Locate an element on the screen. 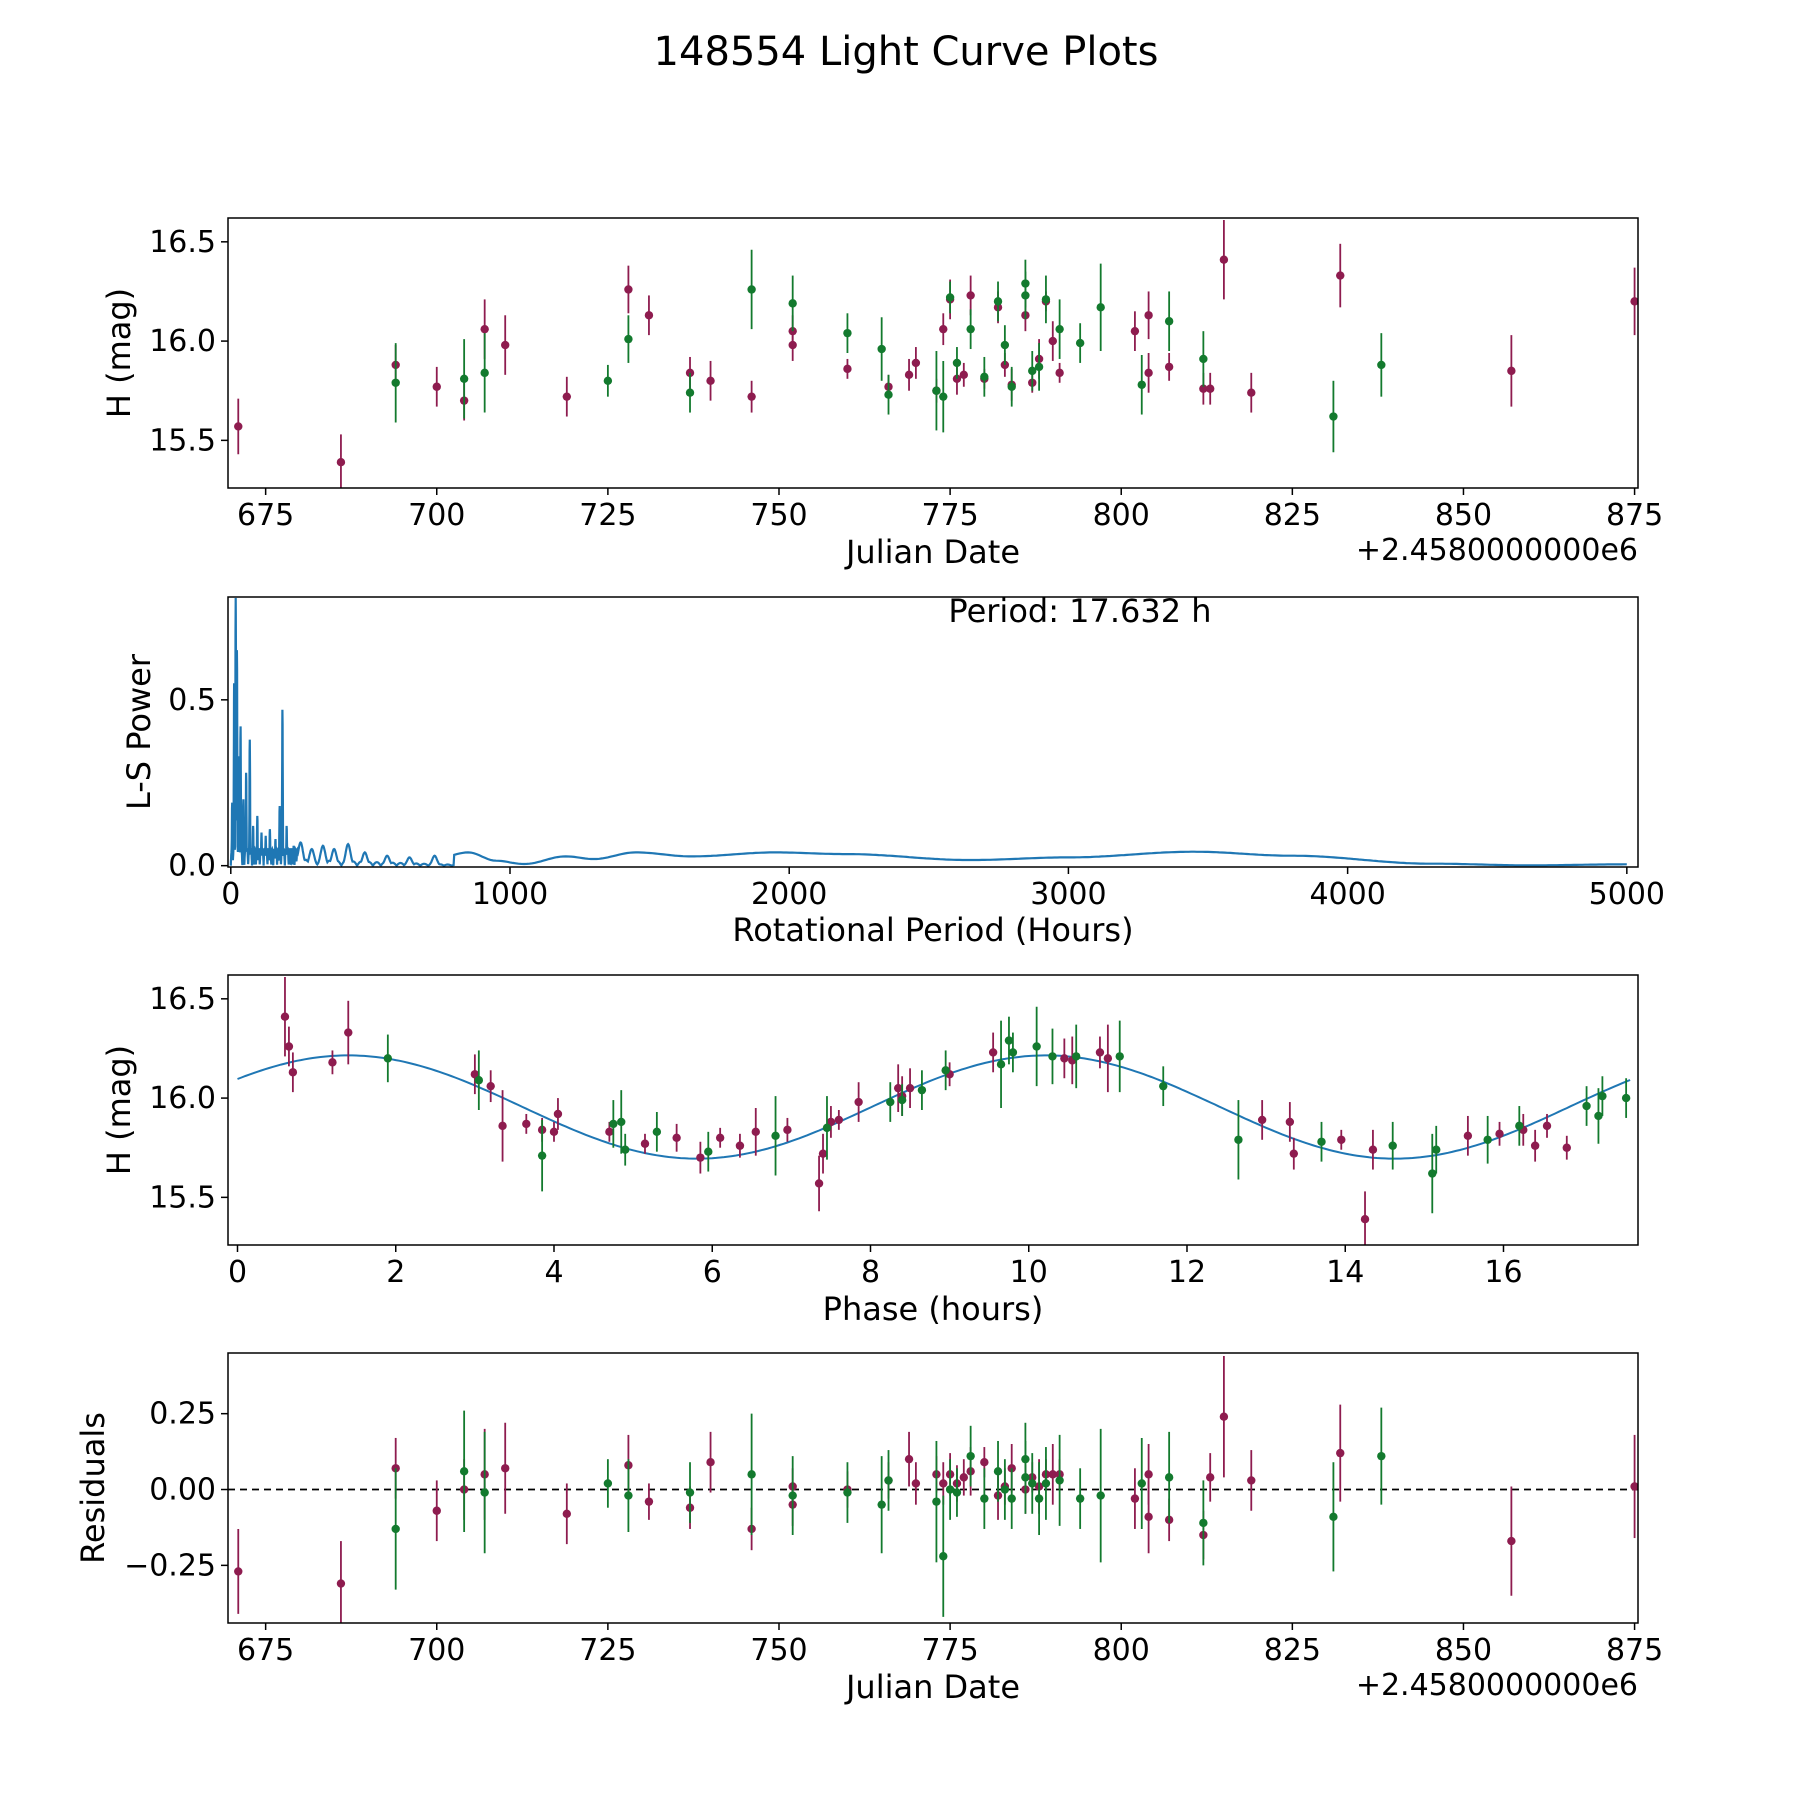 This screenshot has width=1800, height=1800. periodogram-marks is located at coordinates (928, 732).